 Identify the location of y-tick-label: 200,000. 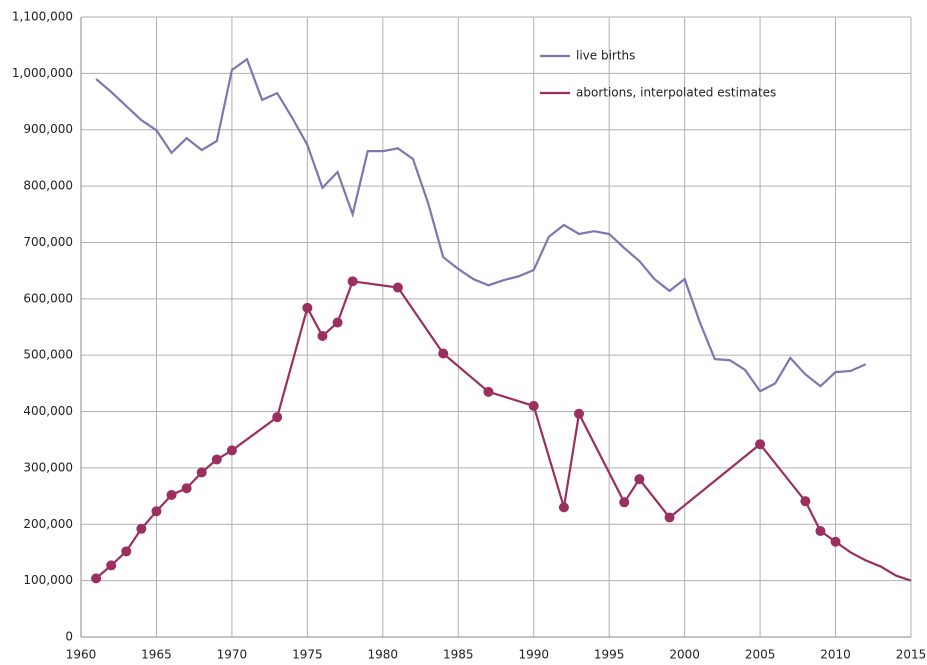
(48, 524).